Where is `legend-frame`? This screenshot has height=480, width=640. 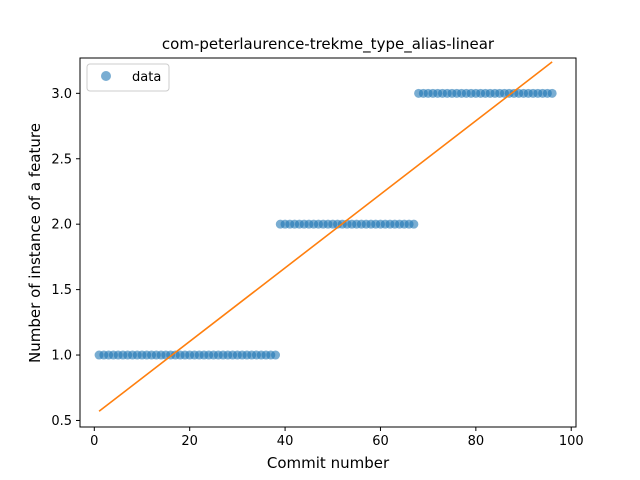 legend-frame is located at coordinates (128, 77).